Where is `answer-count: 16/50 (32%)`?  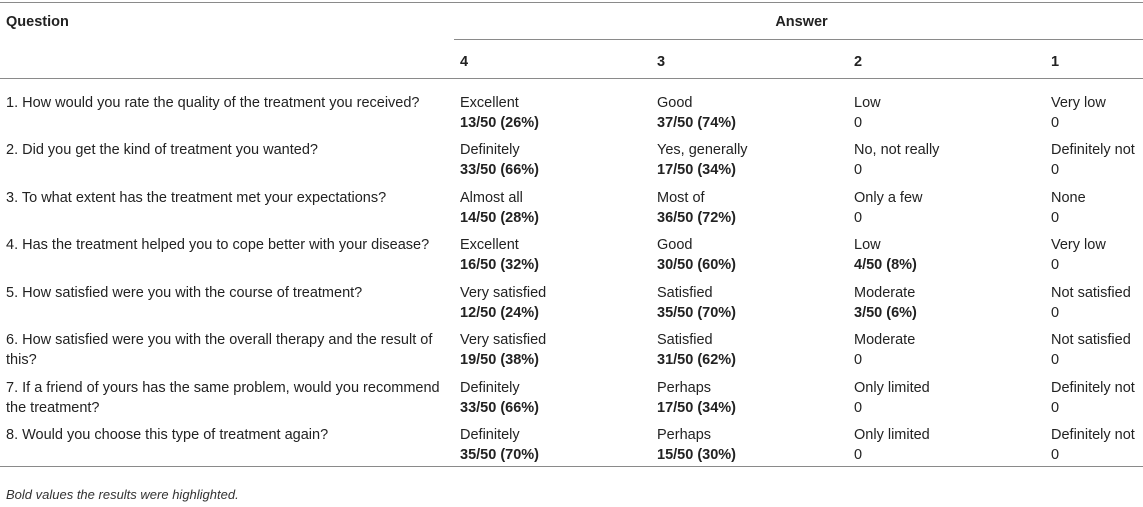
answer-count: 16/50 (32%) is located at coordinates (499, 265).